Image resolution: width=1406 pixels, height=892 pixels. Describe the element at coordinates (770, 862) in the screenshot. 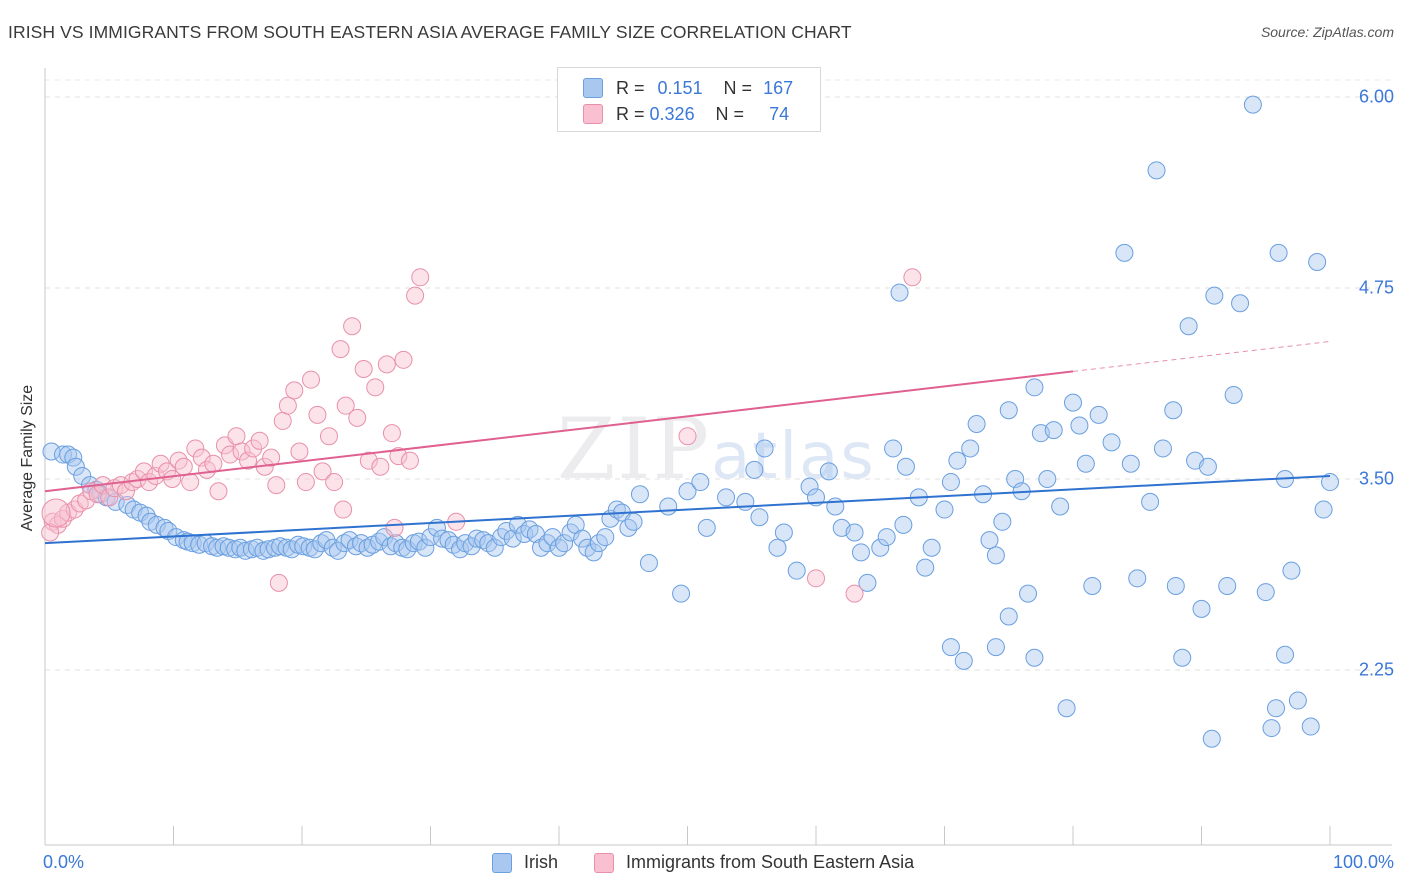

I see `legend-label-sea: Immigrants from South Eastern Asia` at that location.